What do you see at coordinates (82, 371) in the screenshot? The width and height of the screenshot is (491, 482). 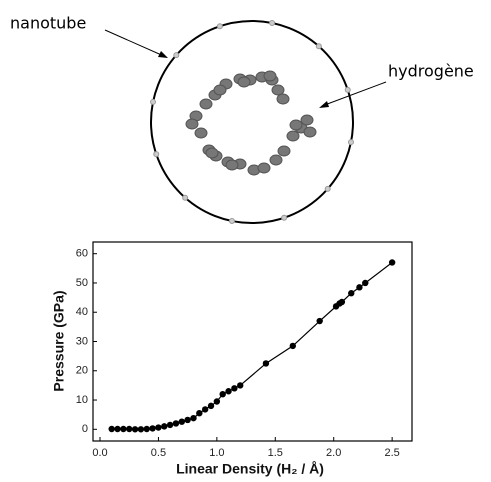 I see `y-tick-label: 20` at bounding box center [82, 371].